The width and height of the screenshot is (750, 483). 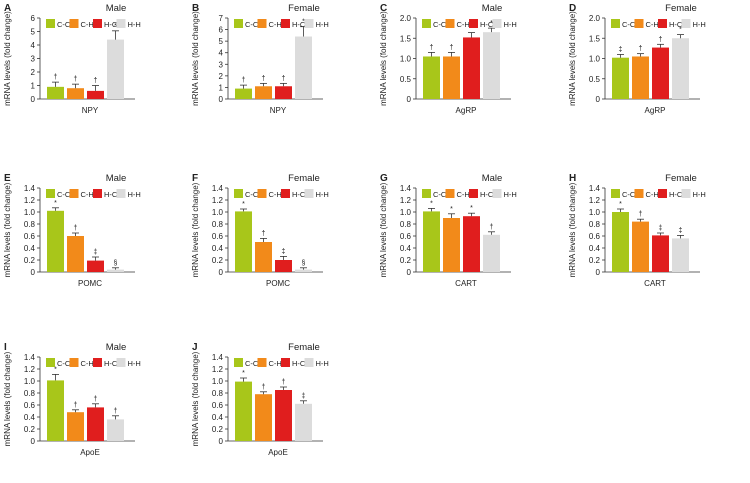 What do you see at coordinates (466, 283) in the screenshot?
I see `x-axis-label: CART` at bounding box center [466, 283].